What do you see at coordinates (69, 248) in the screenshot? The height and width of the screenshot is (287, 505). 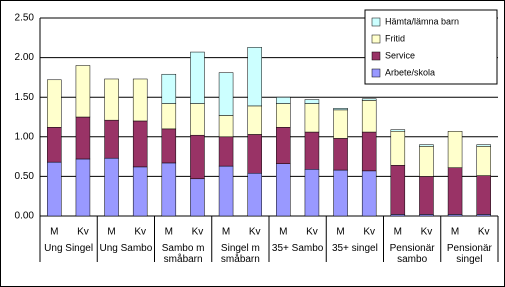 I see `group-label: Ung Singel` at bounding box center [69, 248].